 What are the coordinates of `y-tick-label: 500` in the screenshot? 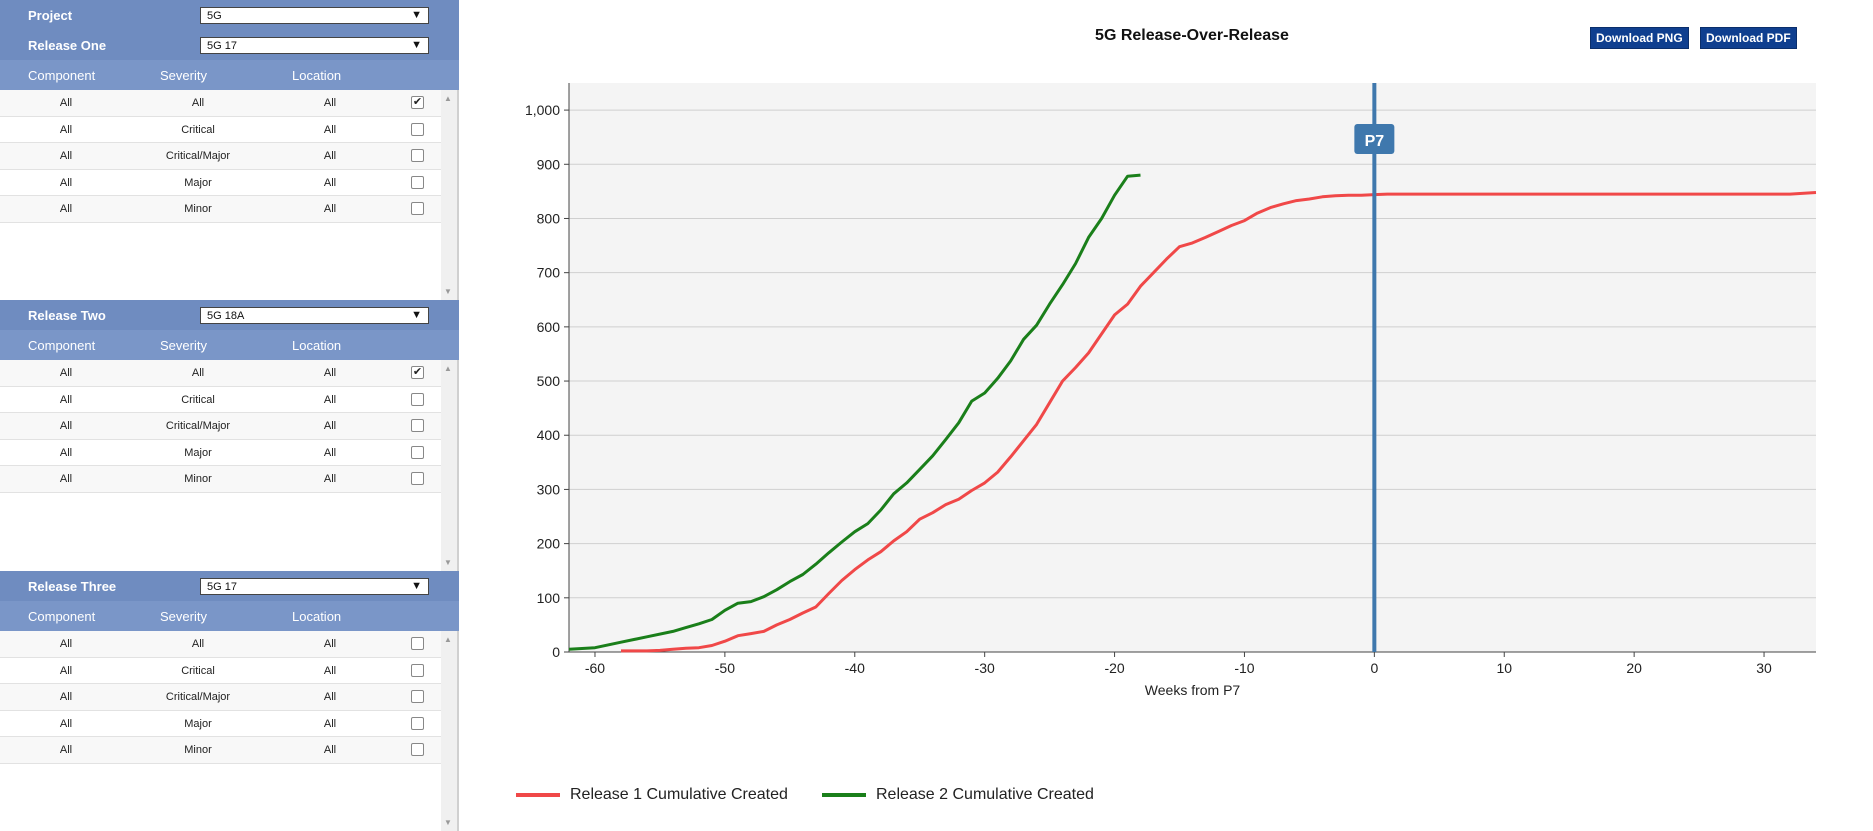 It's located at (549, 381).